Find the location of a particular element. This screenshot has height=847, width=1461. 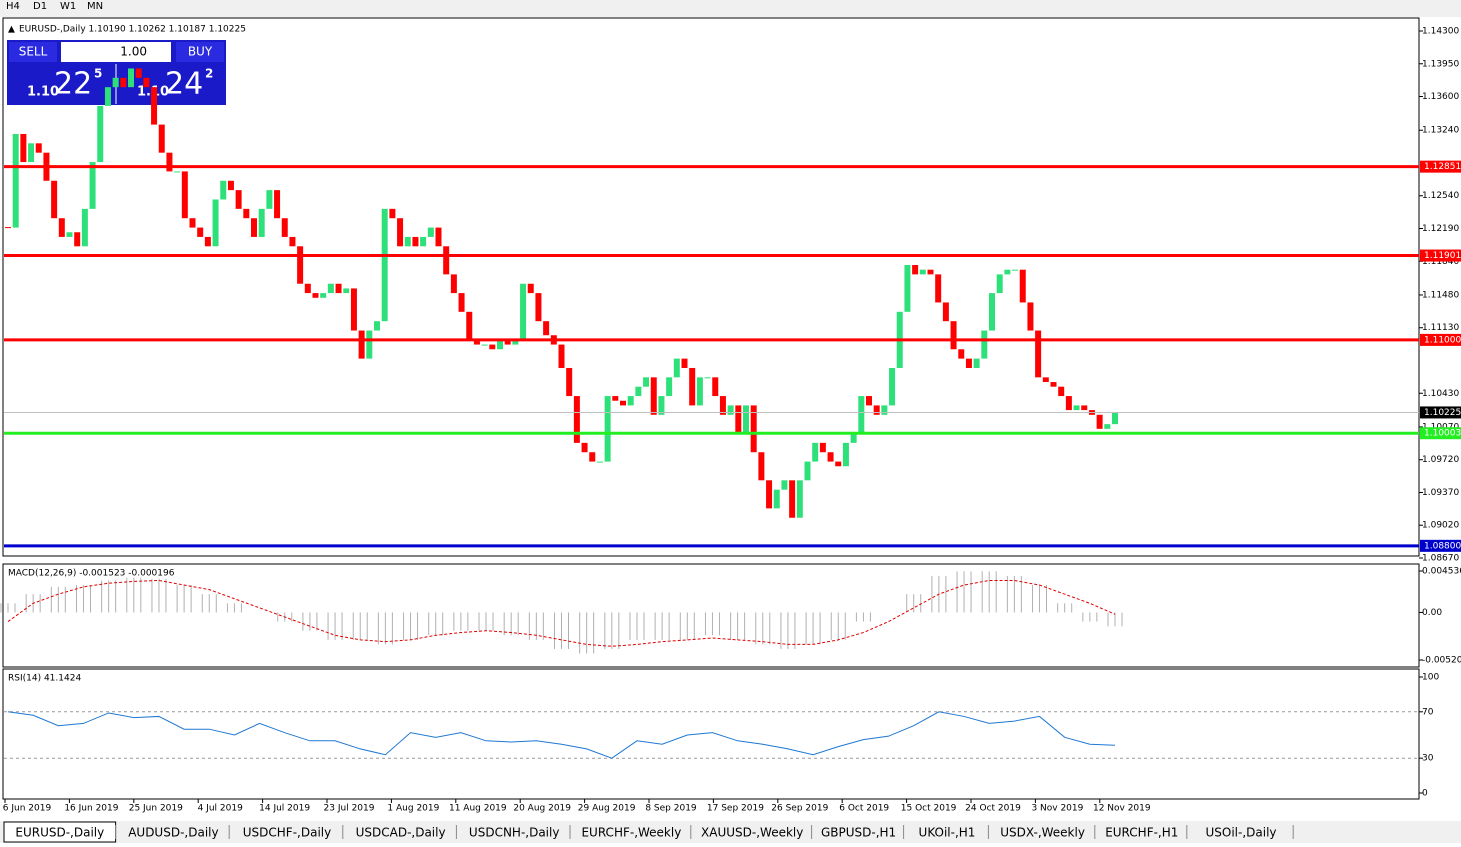

y-tick-label: 1.13240 is located at coordinates (1440, 131).